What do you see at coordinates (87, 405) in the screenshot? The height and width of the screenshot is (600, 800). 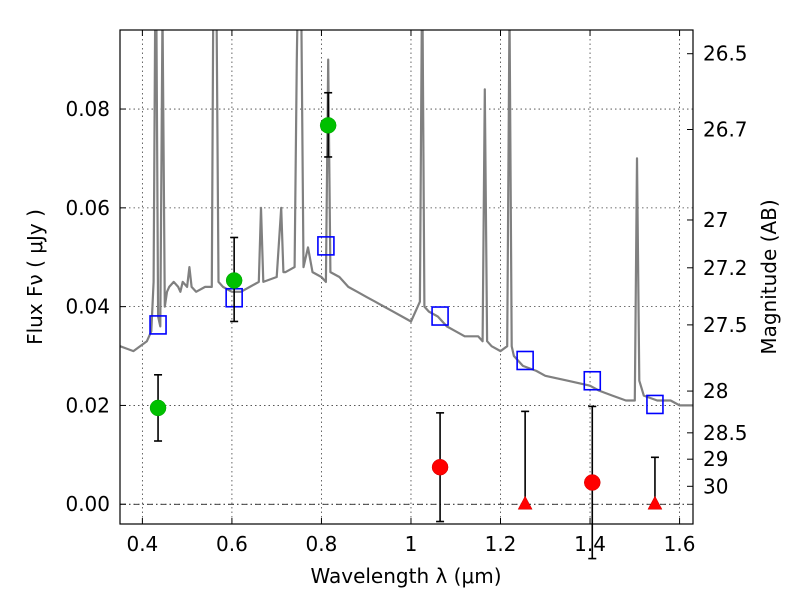 I see `y-tick-label: 0.02` at bounding box center [87, 405].